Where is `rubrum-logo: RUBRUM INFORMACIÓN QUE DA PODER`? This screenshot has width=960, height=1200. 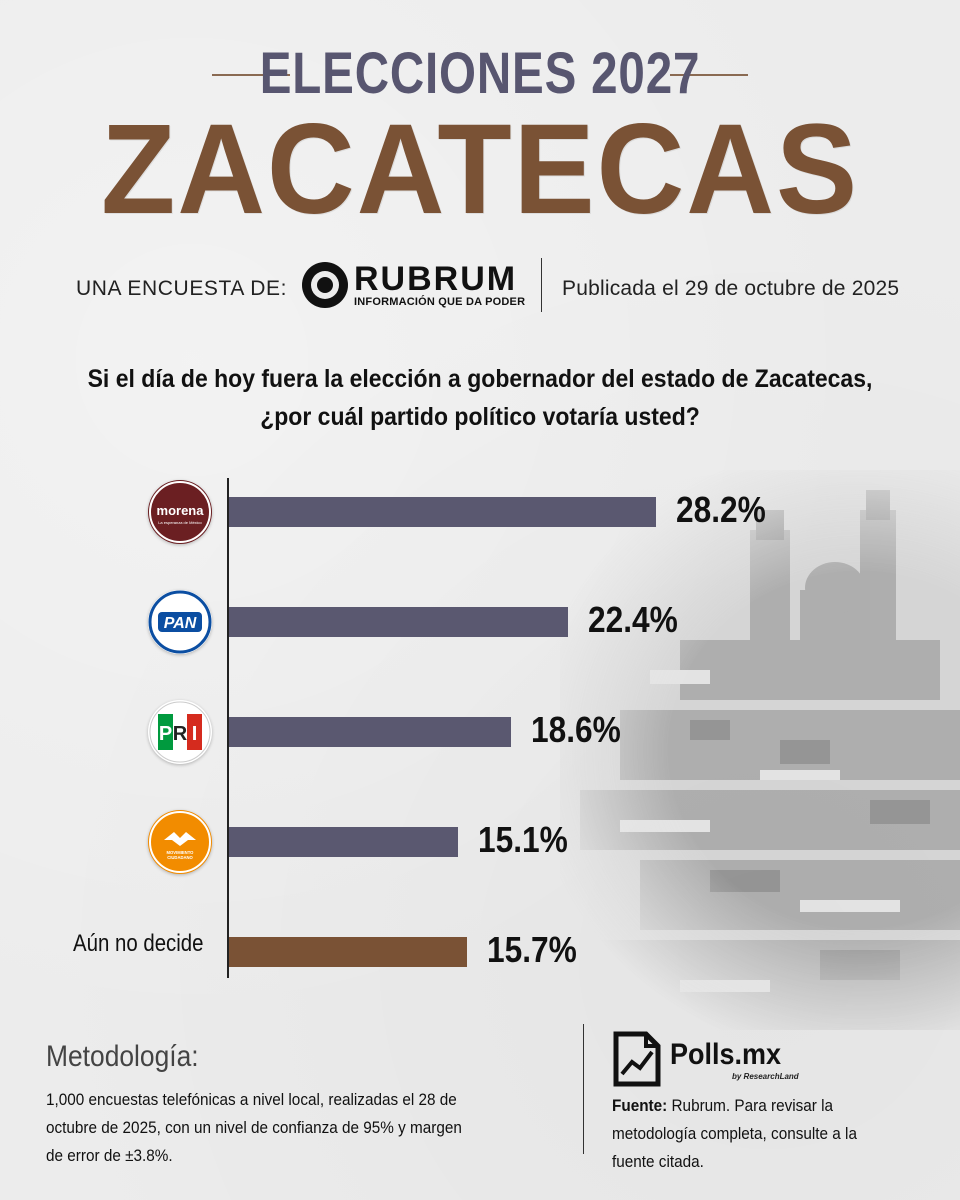
rubrum-logo: RUBRUM INFORMACIÓN QUE DA PODER is located at coordinates (417, 286).